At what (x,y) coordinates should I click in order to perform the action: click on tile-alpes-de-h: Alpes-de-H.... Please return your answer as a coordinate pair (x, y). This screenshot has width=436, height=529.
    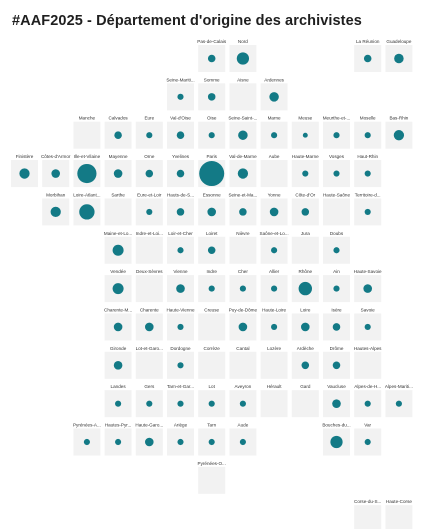
    Looking at the image, I should click on (368, 401).